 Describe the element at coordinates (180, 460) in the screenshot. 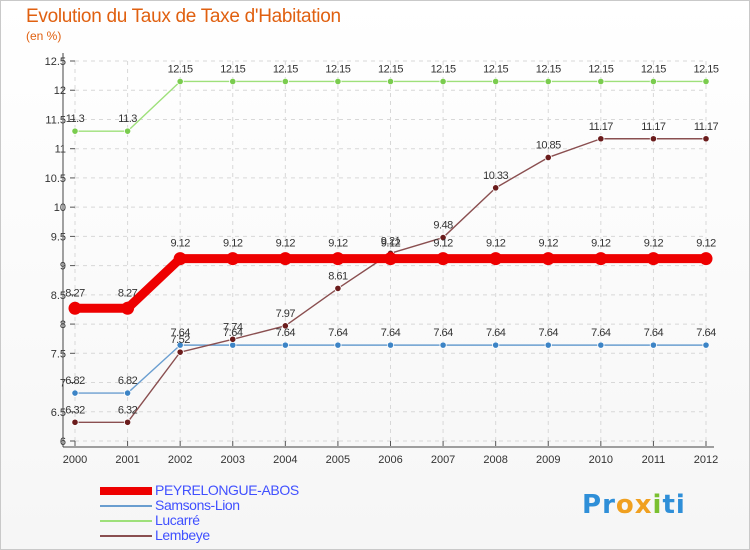

I see `x-tick-label: 2002` at that location.